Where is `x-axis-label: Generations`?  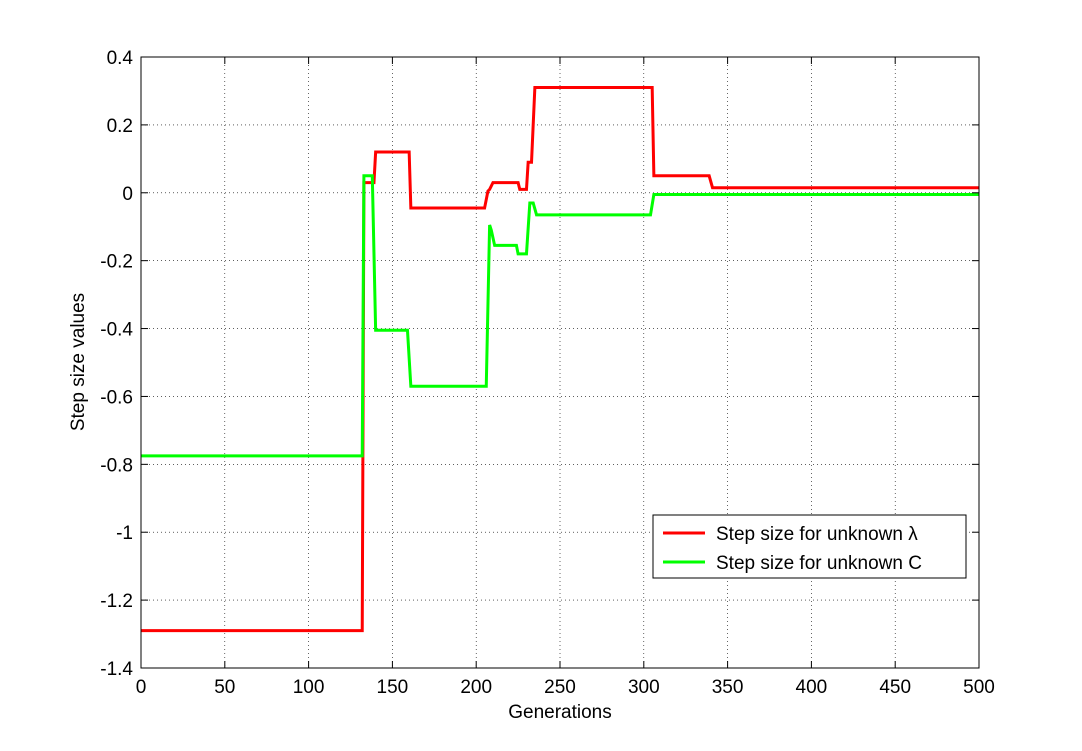
x-axis-label: Generations is located at coordinates (560, 712).